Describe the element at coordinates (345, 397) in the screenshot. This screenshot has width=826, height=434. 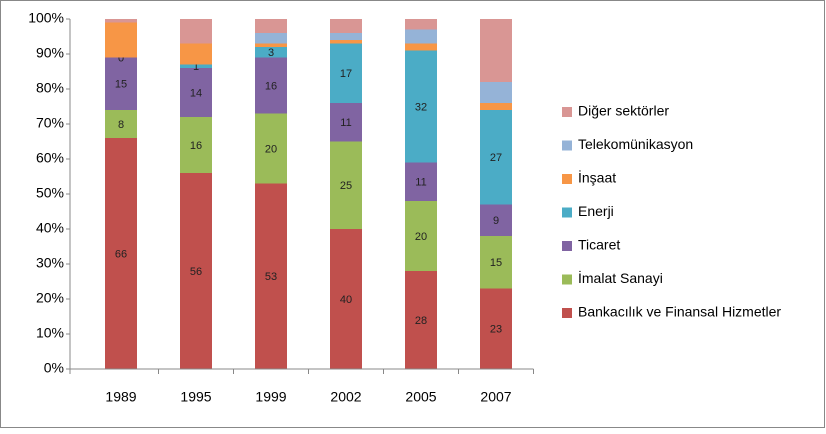
I see `x-tick-label: 2002` at that location.